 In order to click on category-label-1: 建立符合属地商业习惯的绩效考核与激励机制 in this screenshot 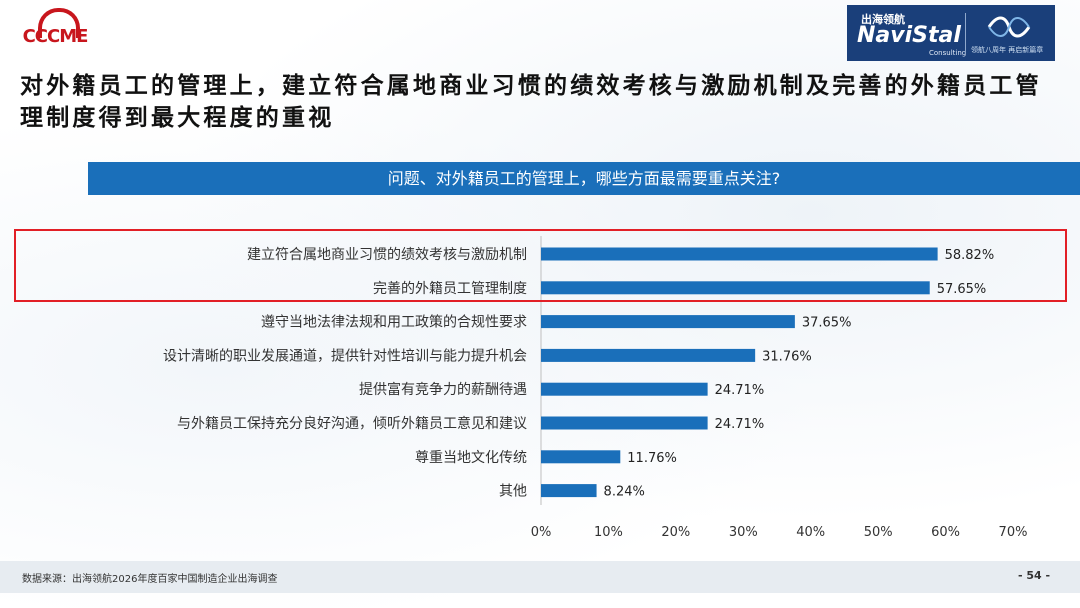, I will do `click(387, 254)`.